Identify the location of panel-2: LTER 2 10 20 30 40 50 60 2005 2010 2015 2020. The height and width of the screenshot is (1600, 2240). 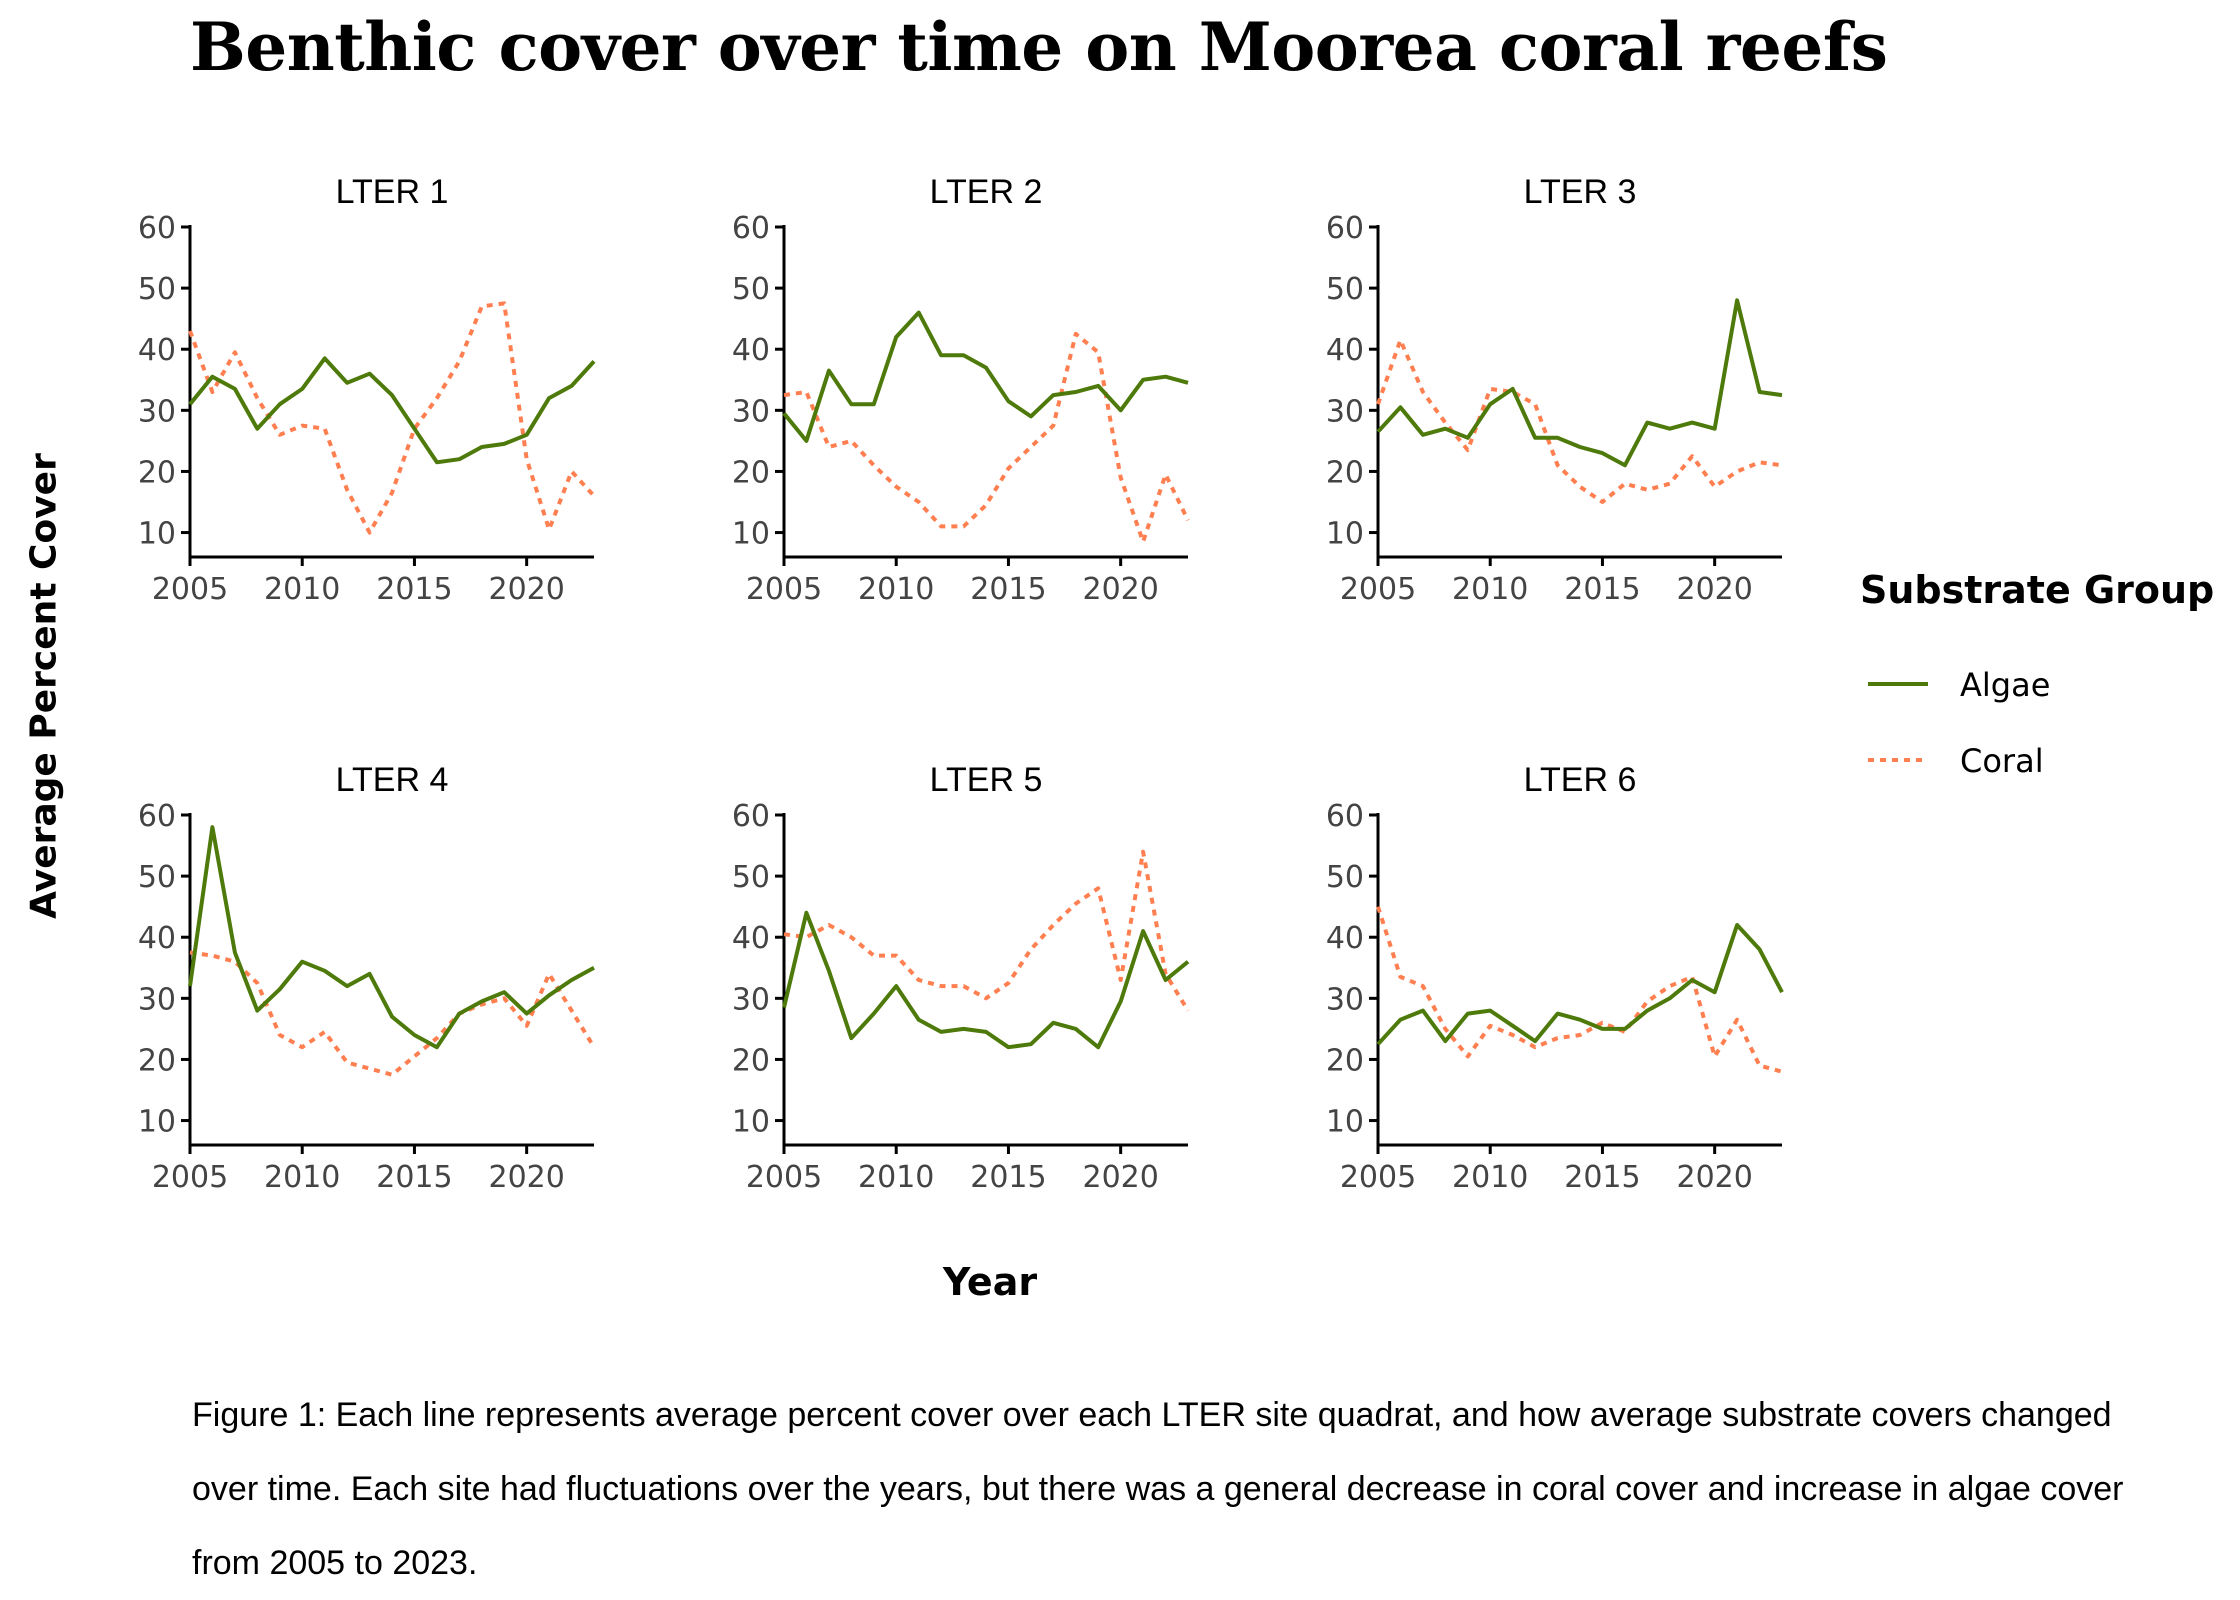
(961, 390).